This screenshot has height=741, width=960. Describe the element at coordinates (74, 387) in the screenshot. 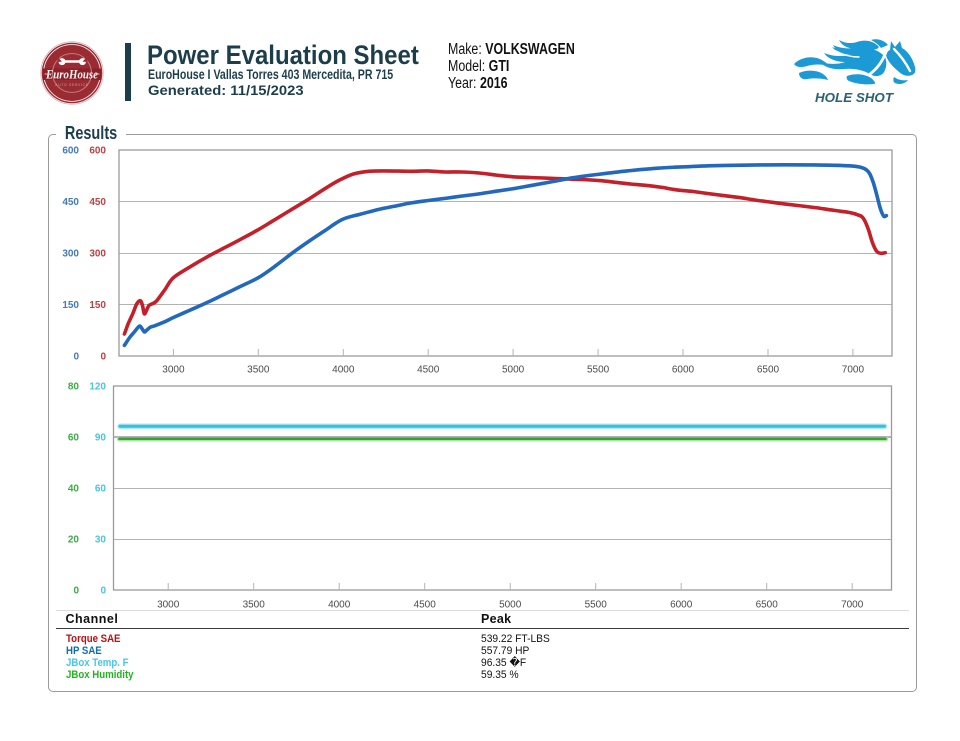

I see `svg-text: 80` at that location.